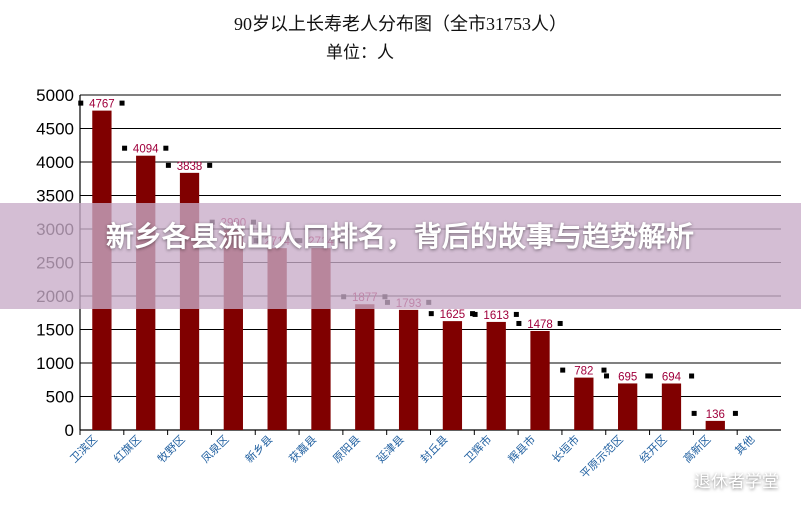 This screenshot has width=801, height=514. What do you see at coordinates (496, 316) in the screenshot?
I see `data-label: 1613` at bounding box center [496, 316].